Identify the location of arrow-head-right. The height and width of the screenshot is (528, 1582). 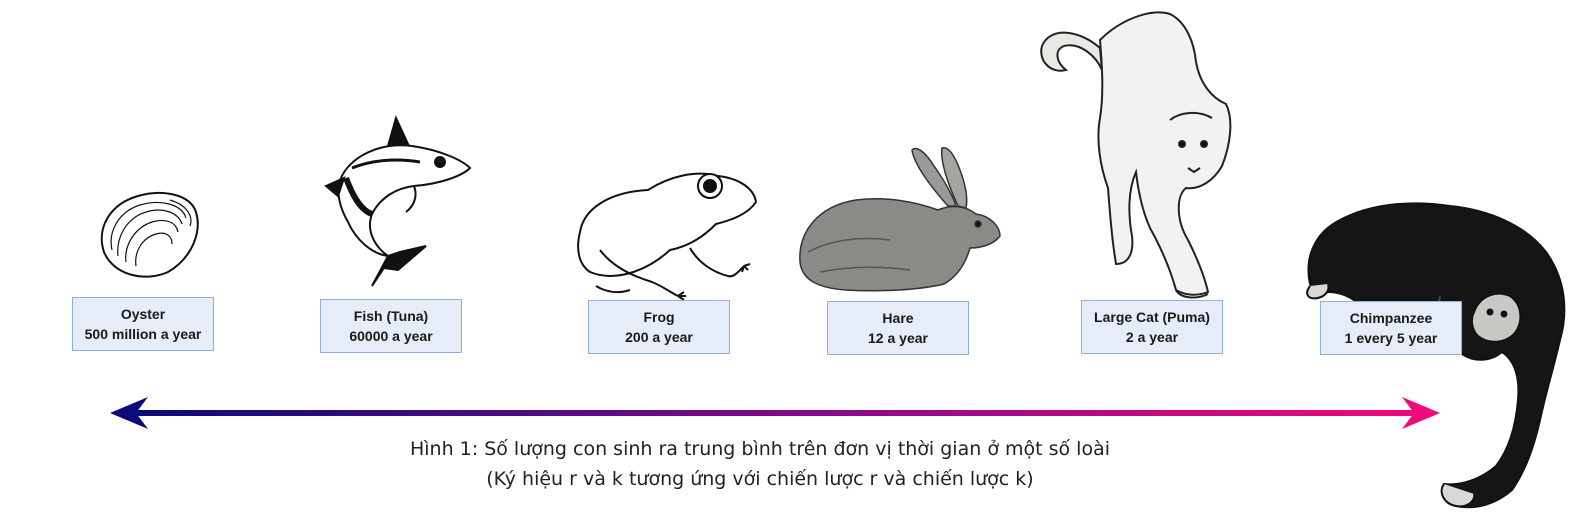
(1421, 413).